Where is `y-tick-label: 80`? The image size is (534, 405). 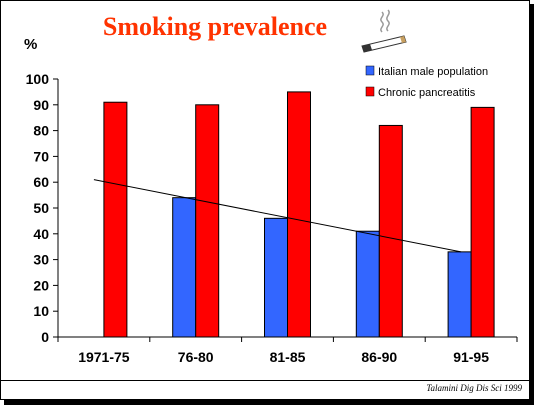 y-tick-label: 80 is located at coordinates (41, 131).